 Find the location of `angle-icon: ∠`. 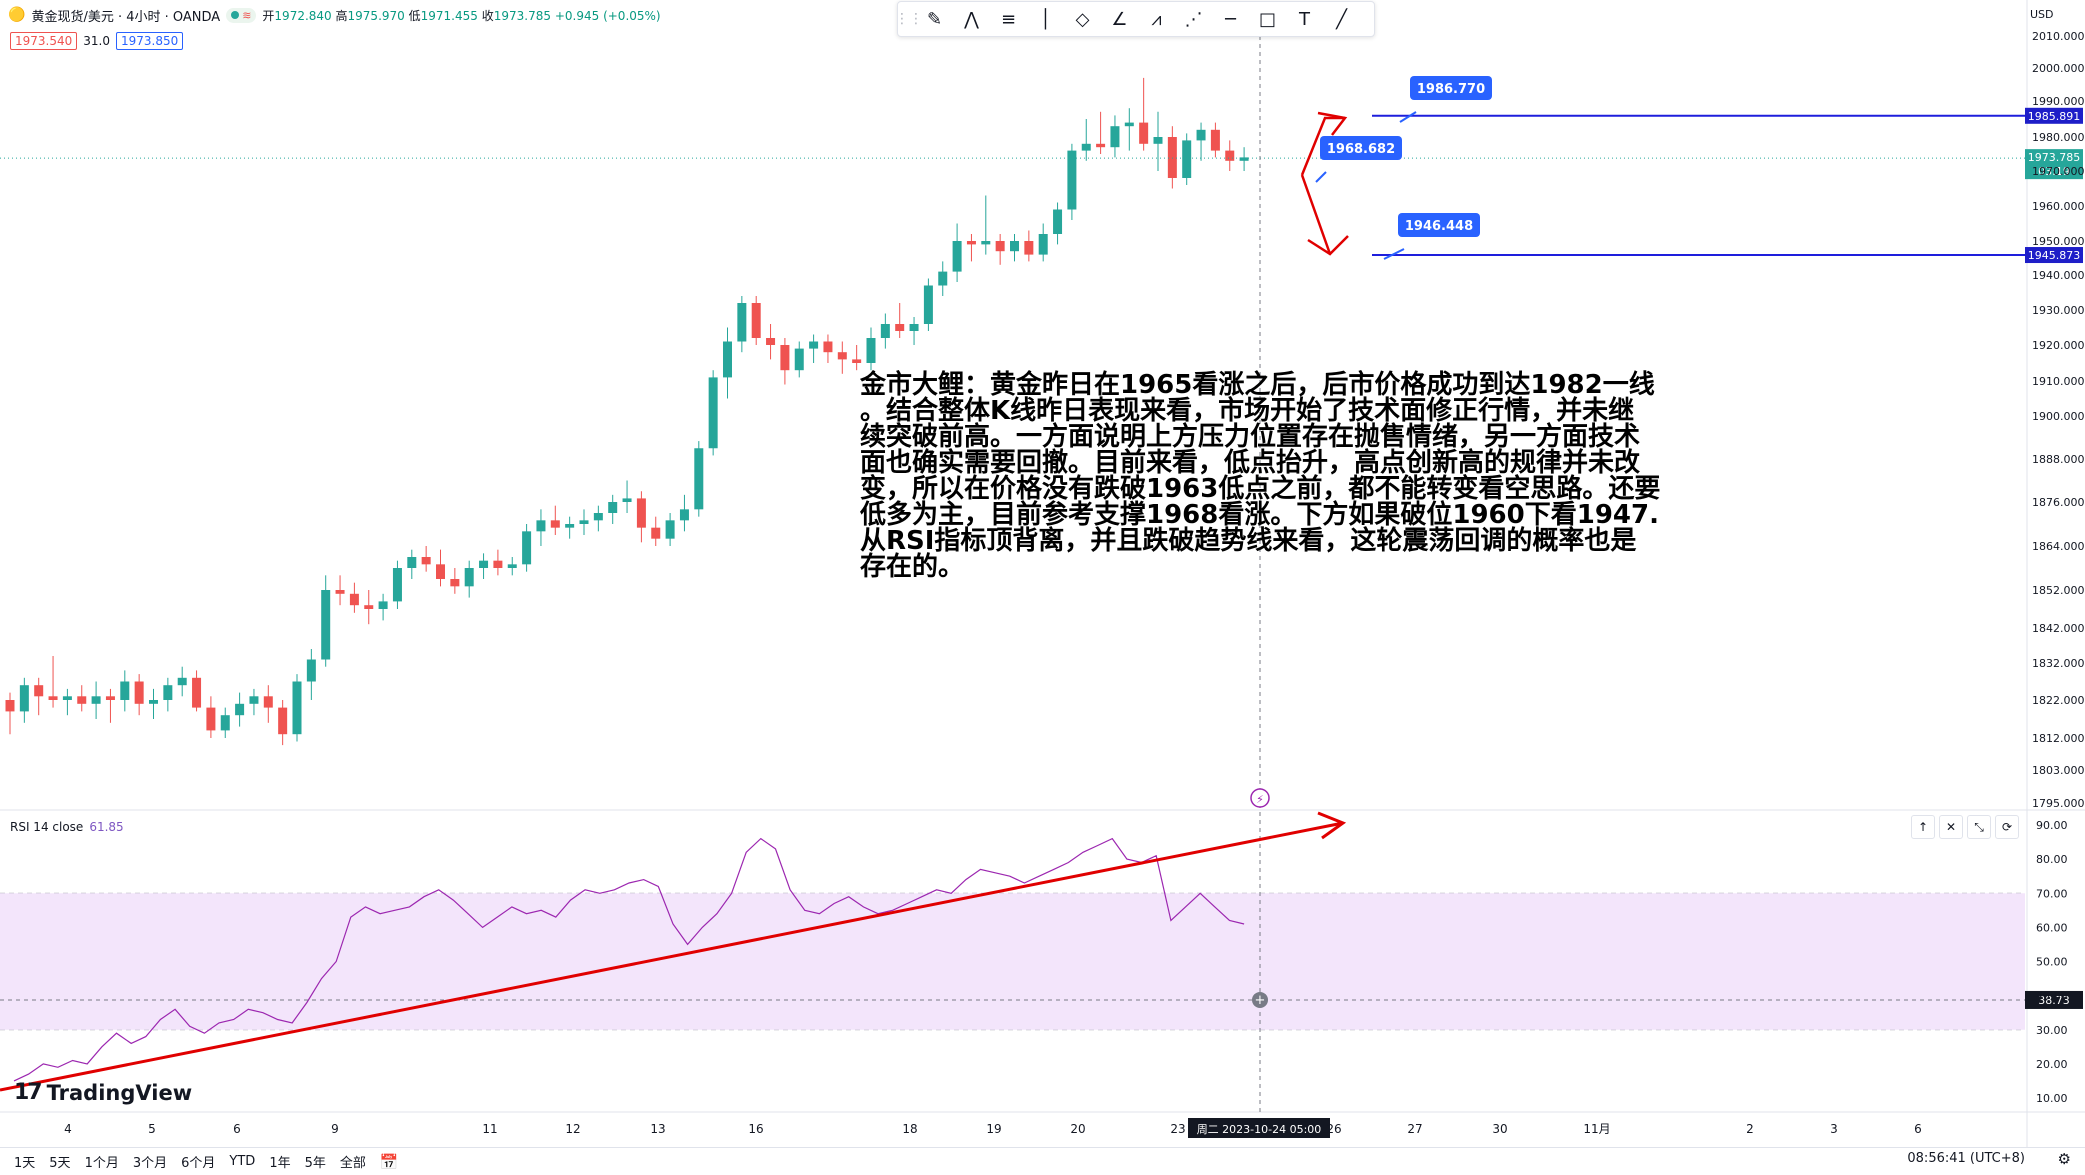

angle-icon: ∠ is located at coordinates (1119, 19).